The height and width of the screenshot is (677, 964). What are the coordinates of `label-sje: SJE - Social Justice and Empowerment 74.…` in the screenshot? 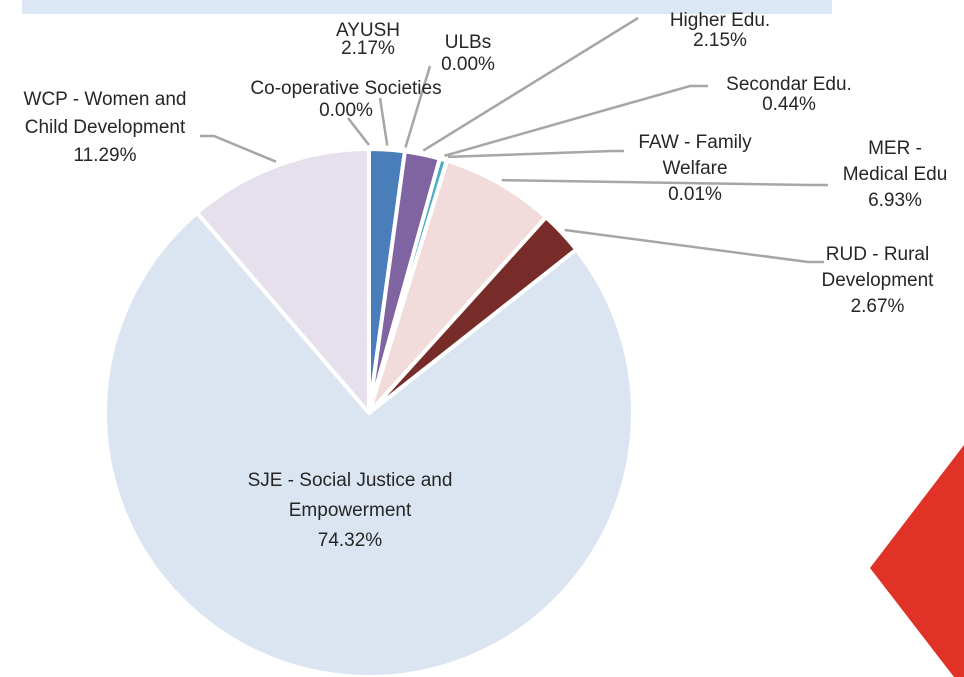 It's located at (350, 511).